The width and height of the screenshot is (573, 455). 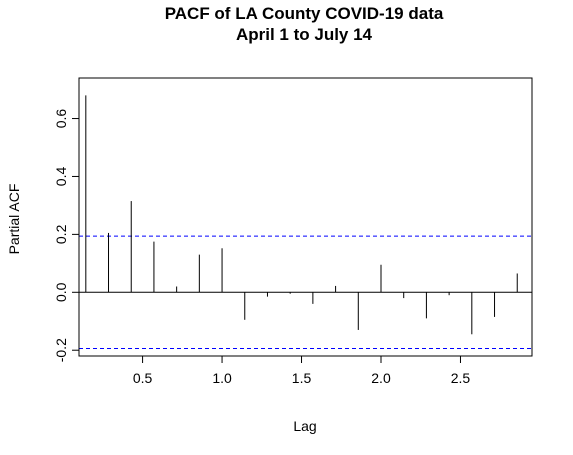 I want to click on y-axis-label: Partial ACF, so click(x=14, y=219).